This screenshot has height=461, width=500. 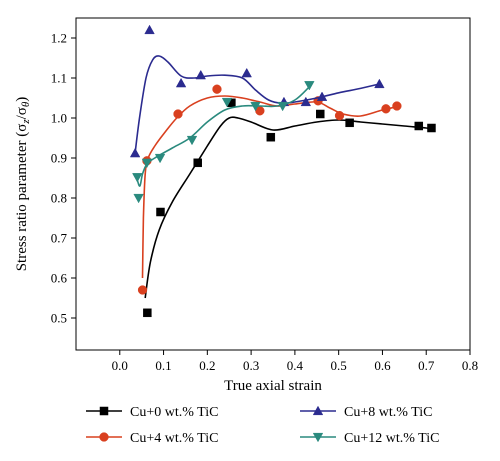 What do you see at coordinates (388, 412) in the screenshot?
I see `legend-label: Cu+8 wt.% TiC` at bounding box center [388, 412].